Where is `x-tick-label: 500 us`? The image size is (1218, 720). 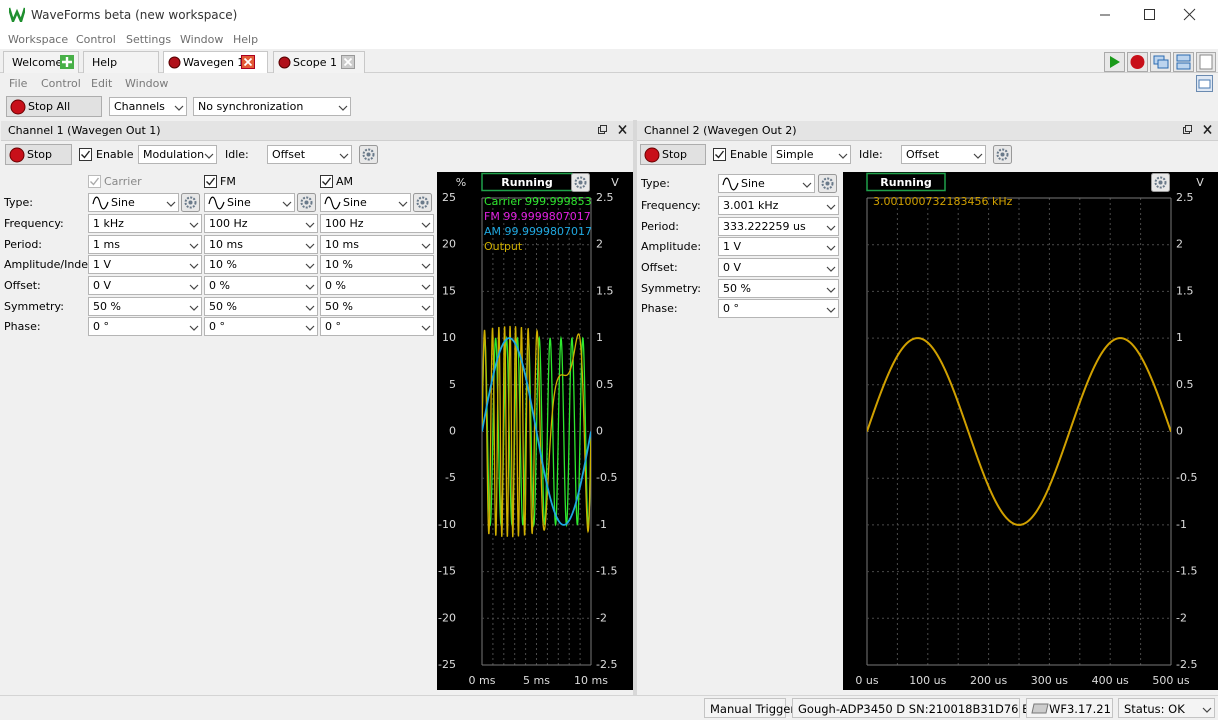 x-tick-label: 500 us is located at coordinates (1170, 680).